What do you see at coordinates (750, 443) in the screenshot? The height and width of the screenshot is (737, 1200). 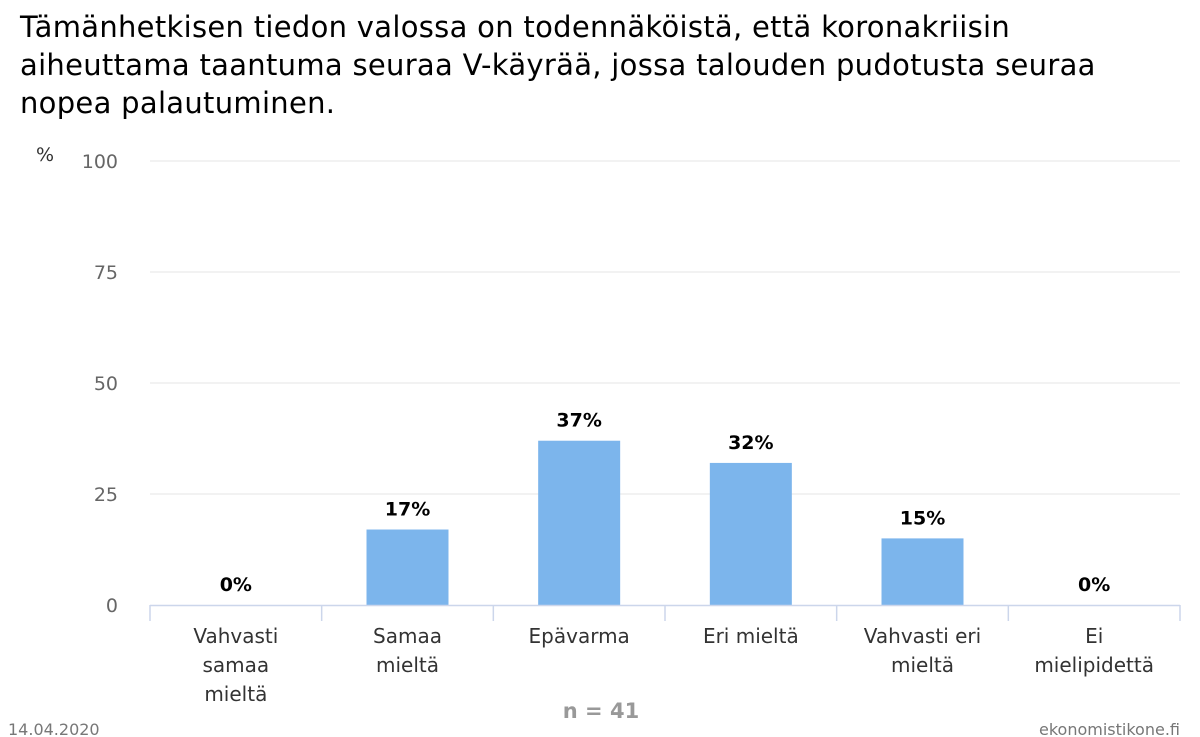 I see `data-label: 32%` at bounding box center [750, 443].